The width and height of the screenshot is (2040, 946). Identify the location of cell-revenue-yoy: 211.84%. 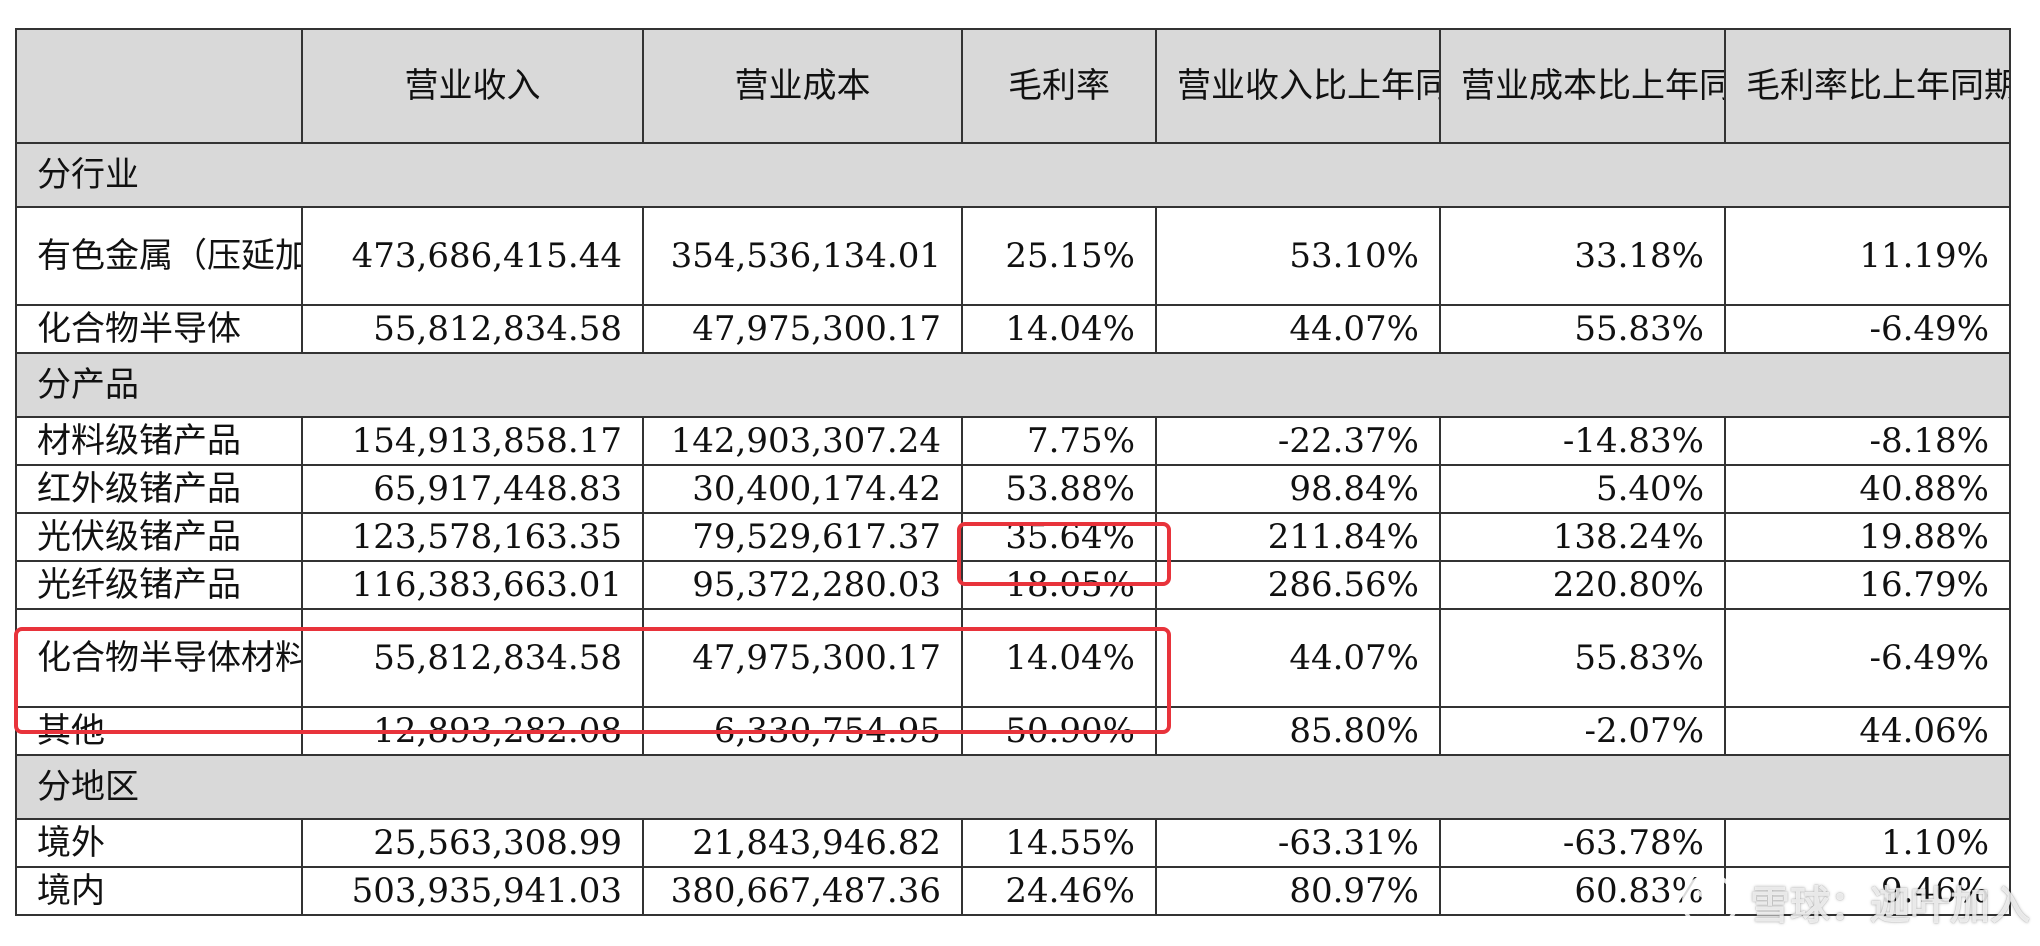
(1298, 537).